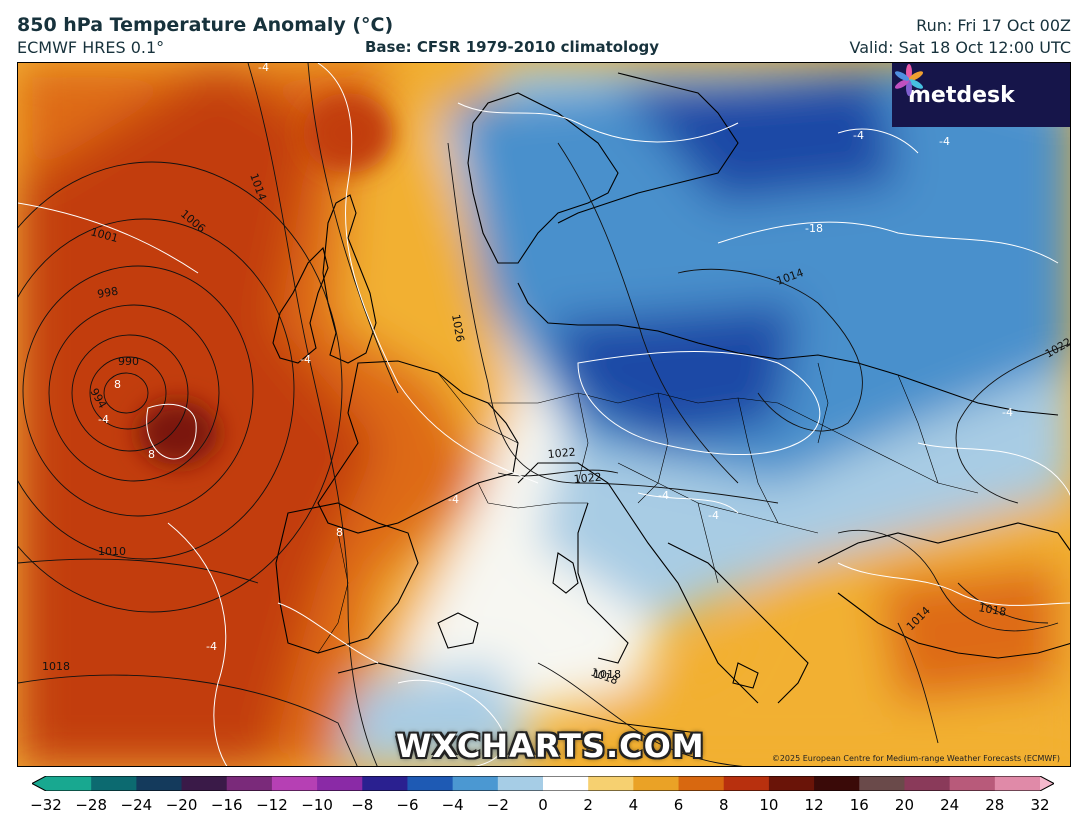 The image size is (1088, 833). I want to click on colorbar-tick-label: 4, so click(633, 805).